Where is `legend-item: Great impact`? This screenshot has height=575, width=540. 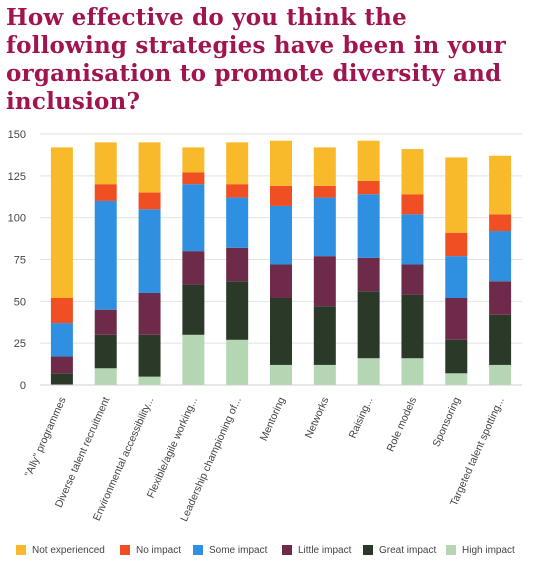
legend-item: Great impact is located at coordinates (399, 550).